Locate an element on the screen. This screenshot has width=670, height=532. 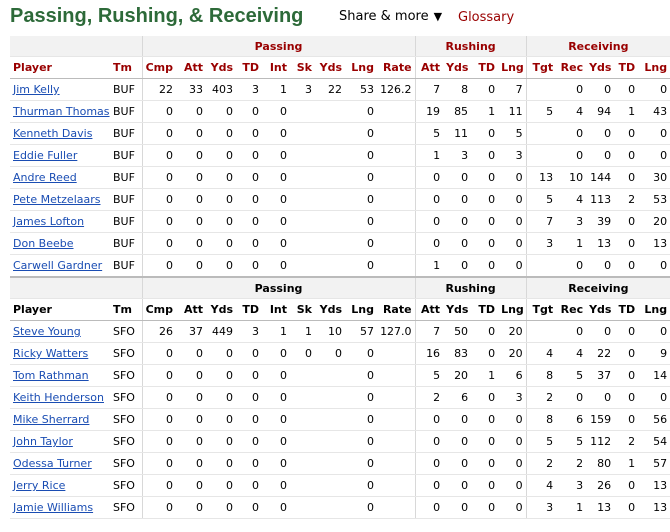
player-link: Andre Reed is located at coordinates (45, 177).